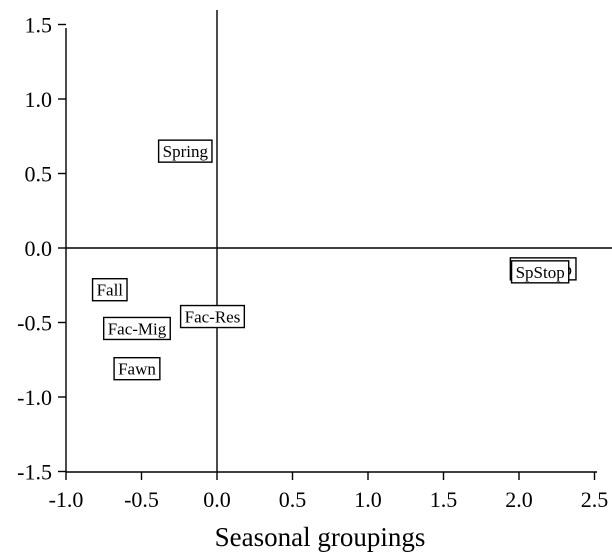 This screenshot has height=554, width=612. What do you see at coordinates (34, 472) in the screenshot?
I see `y-tick-label: -1.5` at bounding box center [34, 472].